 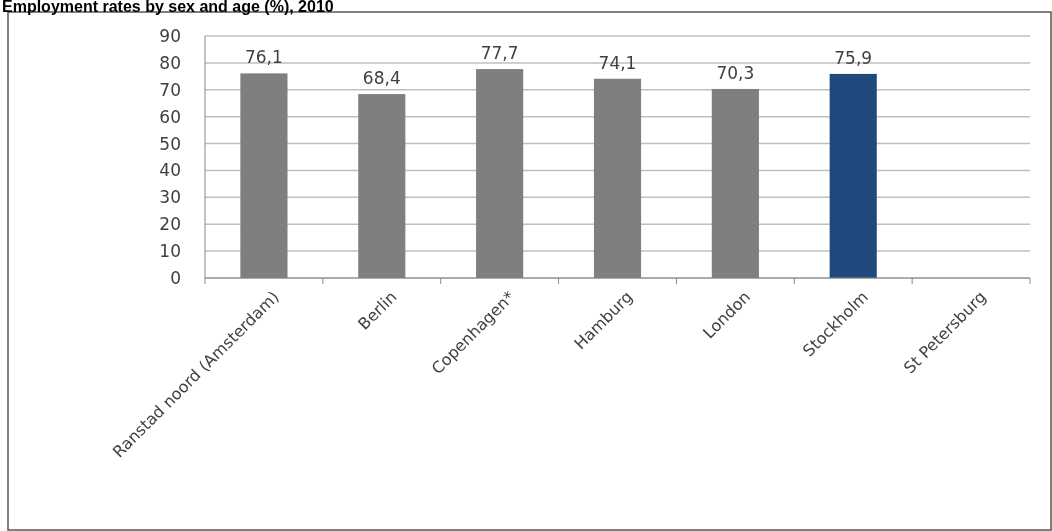 I want to click on y-tick-label: 30, so click(x=170, y=197).